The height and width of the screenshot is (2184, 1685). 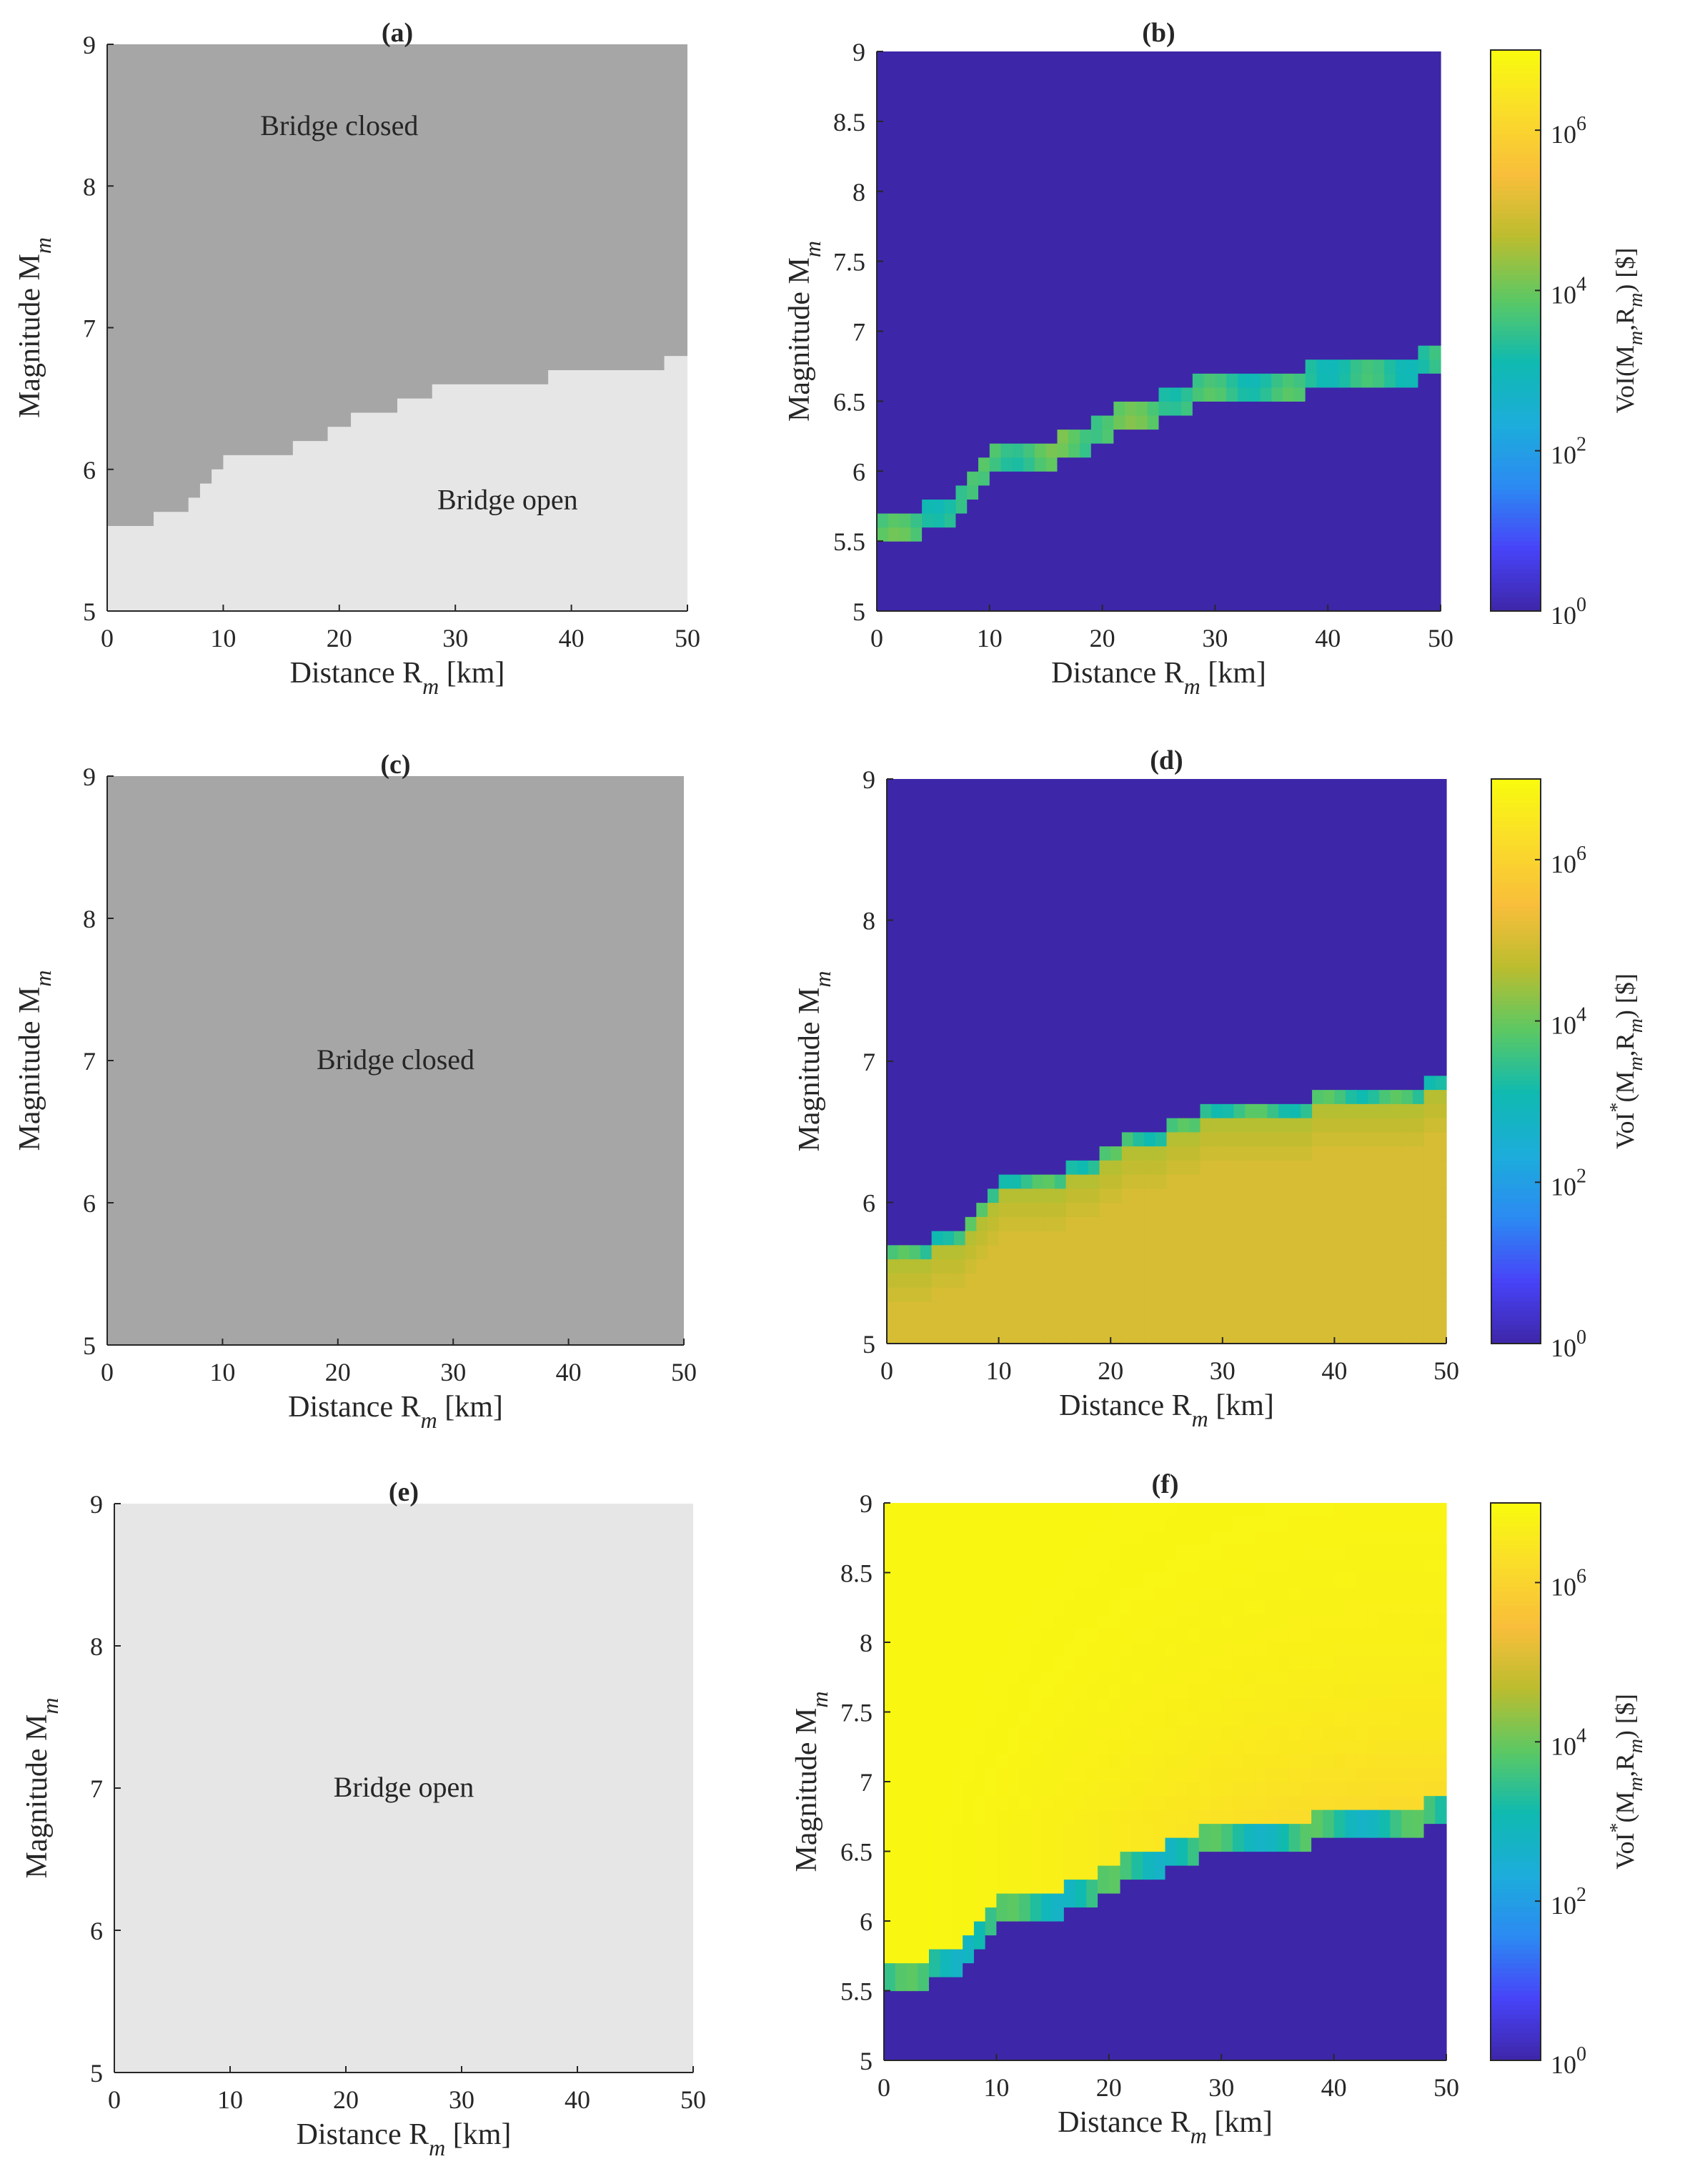 I want to click on y-tick-label: 6, so click(x=89, y=1203).